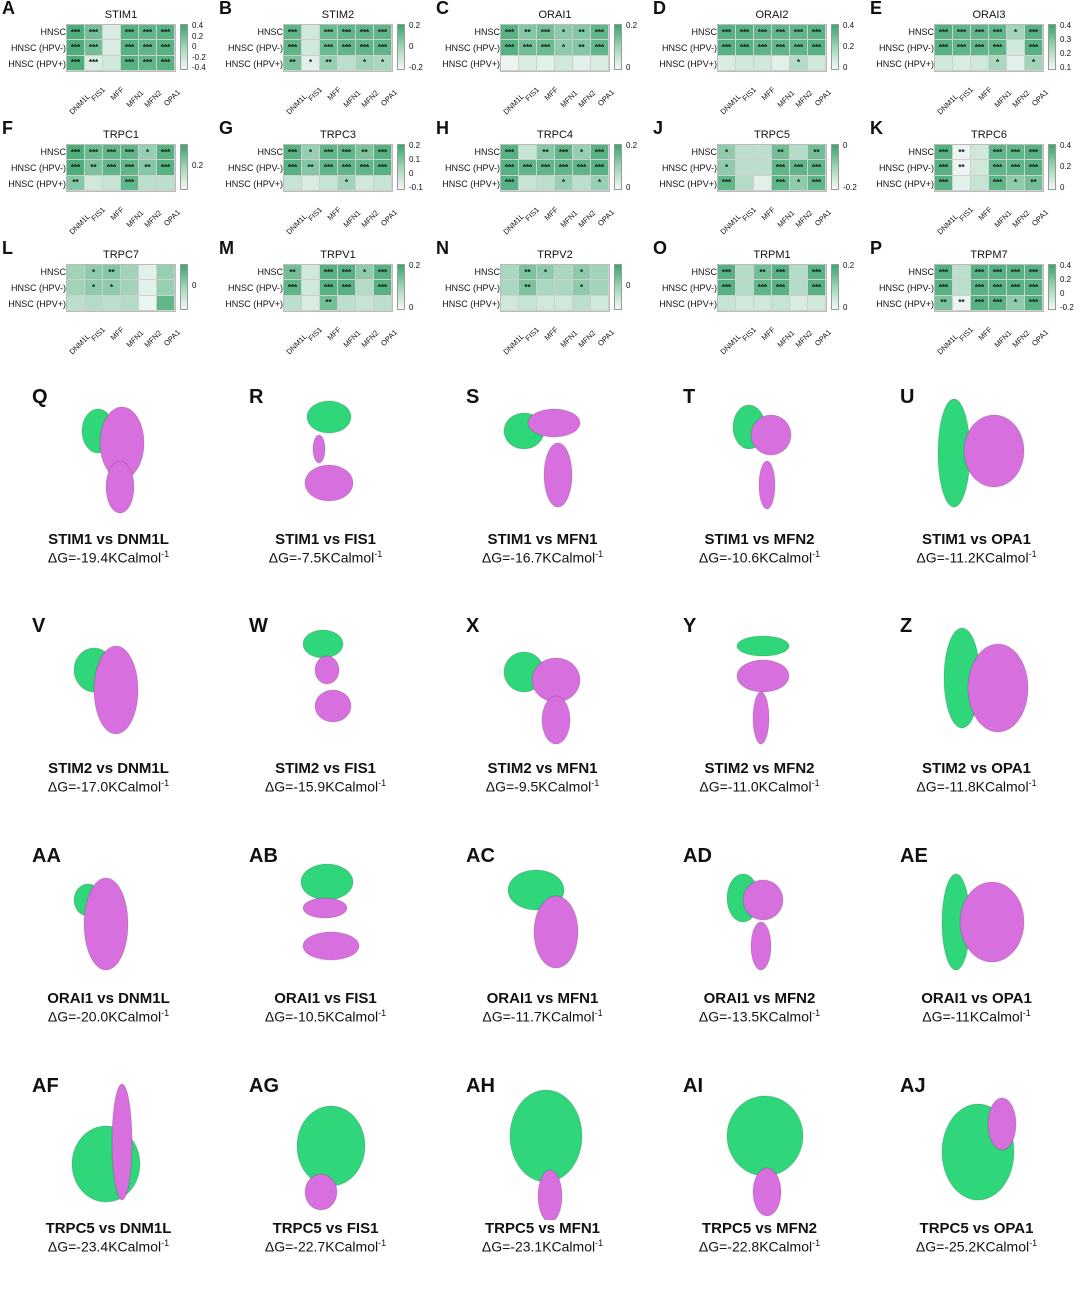 The height and width of the screenshot is (1293, 1086). What do you see at coordinates (104, 1246) in the screenshot?
I see `energy-value: ΔG=-23.4KCalmol` at bounding box center [104, 1246].